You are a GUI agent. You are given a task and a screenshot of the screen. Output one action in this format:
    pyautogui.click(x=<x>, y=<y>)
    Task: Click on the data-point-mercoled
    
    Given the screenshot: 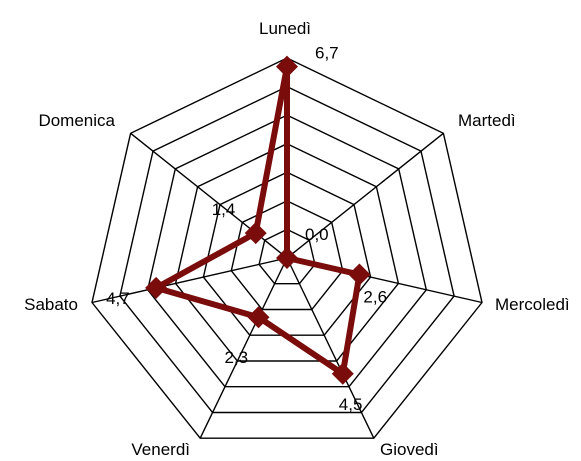 What is the action you would take?
    pyautogui.click(x=359, y=274)
    